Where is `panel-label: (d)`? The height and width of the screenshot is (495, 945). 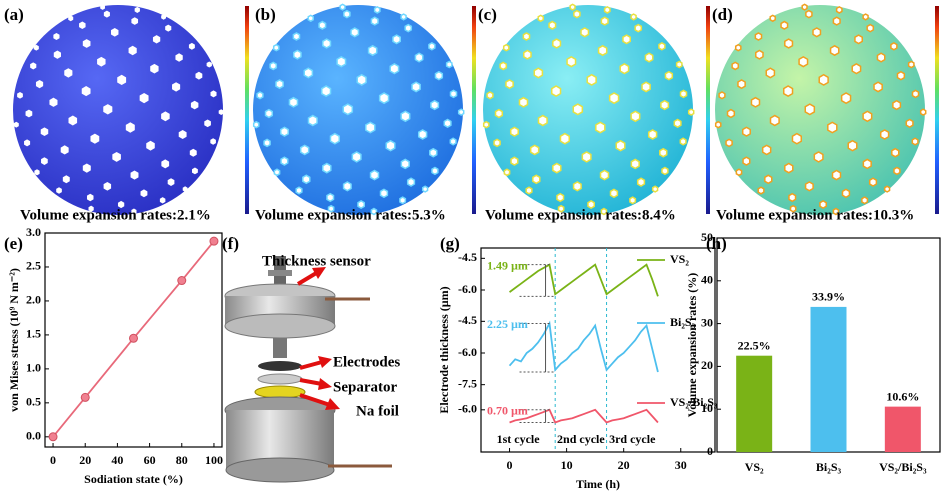
panel-label: (d) is located at coordinates (722, 14).